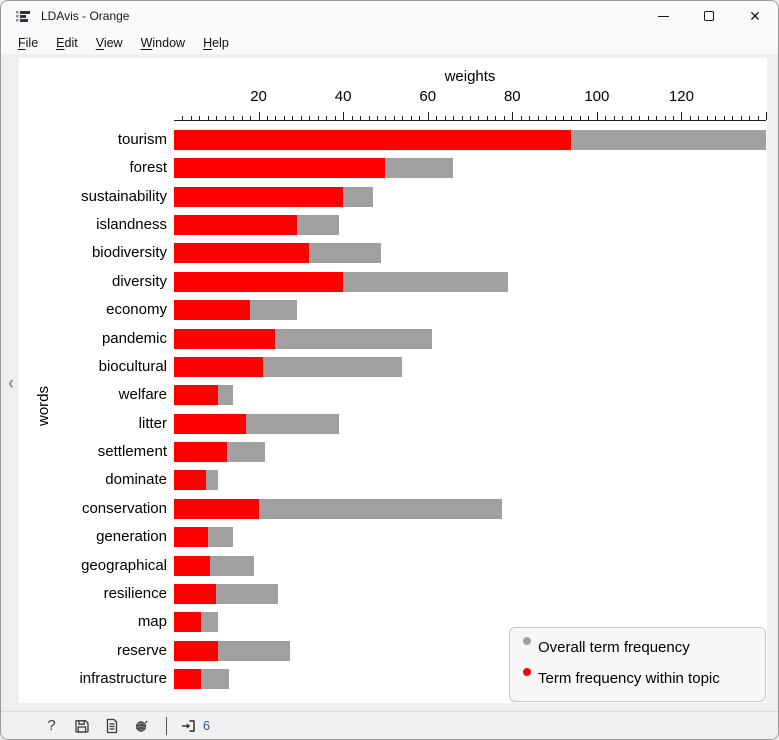 The height and width of the screenshot is (740, 779). I want to click on collapse-sidebar-chevron-icon: ‹, so click(11, 383).